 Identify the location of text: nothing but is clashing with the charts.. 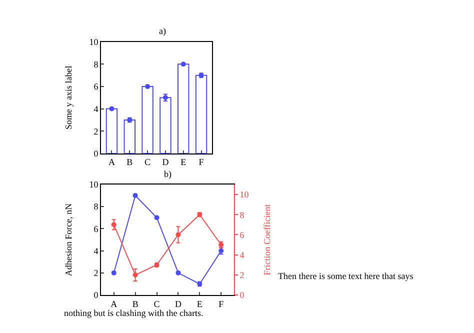
(134, 313).